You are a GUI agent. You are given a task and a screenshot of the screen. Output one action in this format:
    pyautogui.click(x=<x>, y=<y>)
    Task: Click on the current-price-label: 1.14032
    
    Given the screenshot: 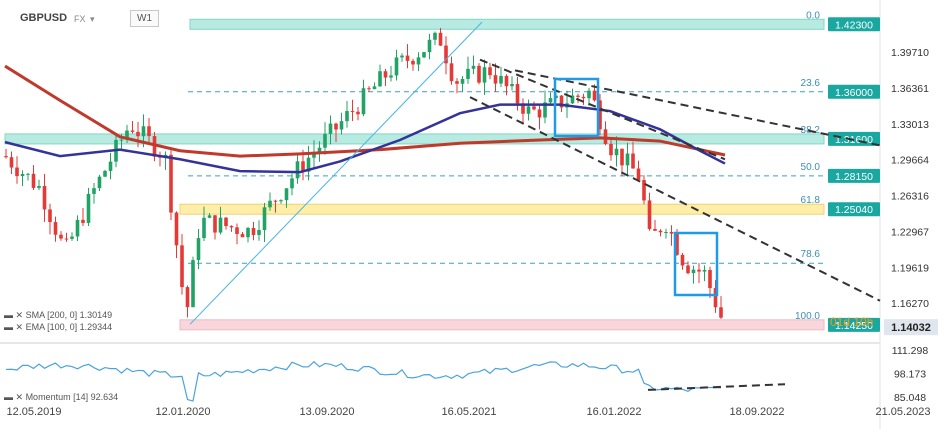 What is the action you would take?
    pyautogui.click(x=911, y=328)
    